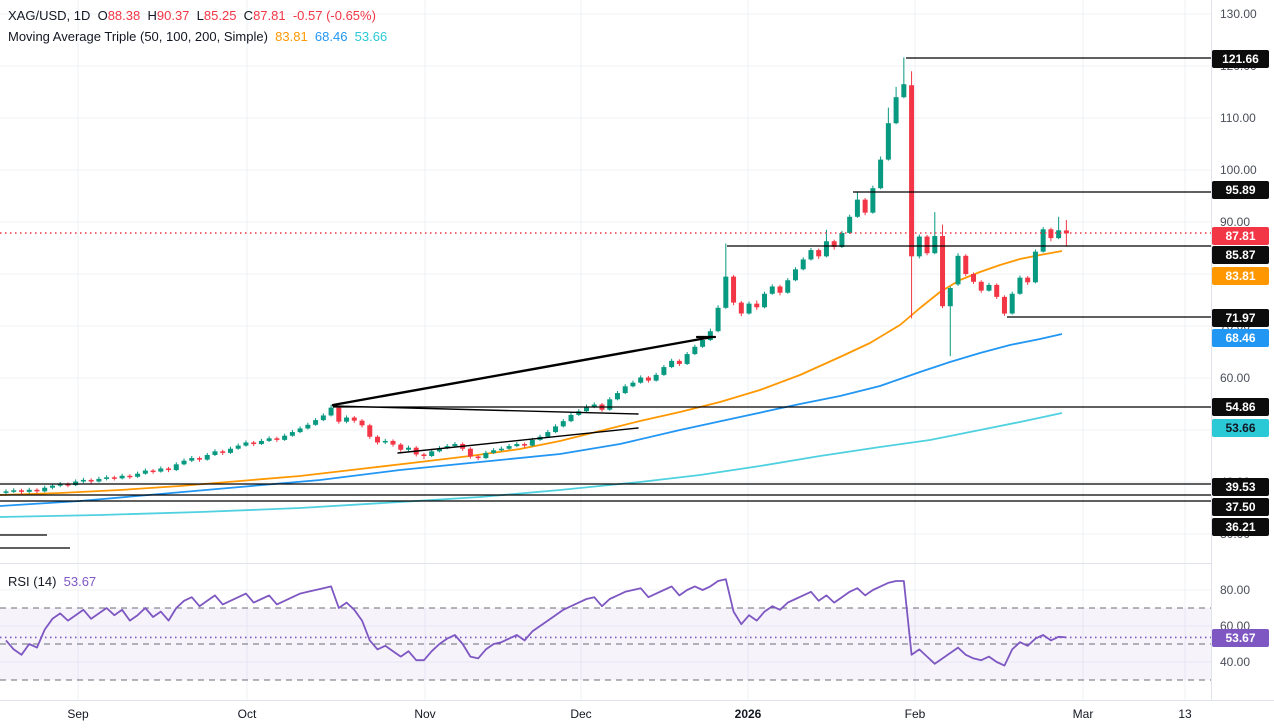 This screenshot has height=728, width=1274. Describe the element at coordinates (291, 36) in the screenshot. I see `ma-legend-segment: 83.81` at that location.